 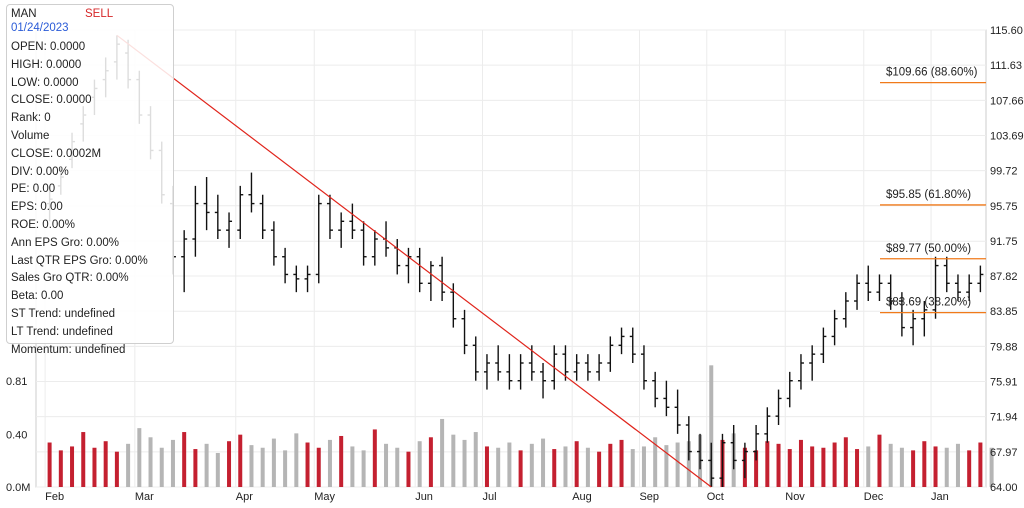 I want to click on info-row: OPEN: 0.0000, so click(x=48, y=47).